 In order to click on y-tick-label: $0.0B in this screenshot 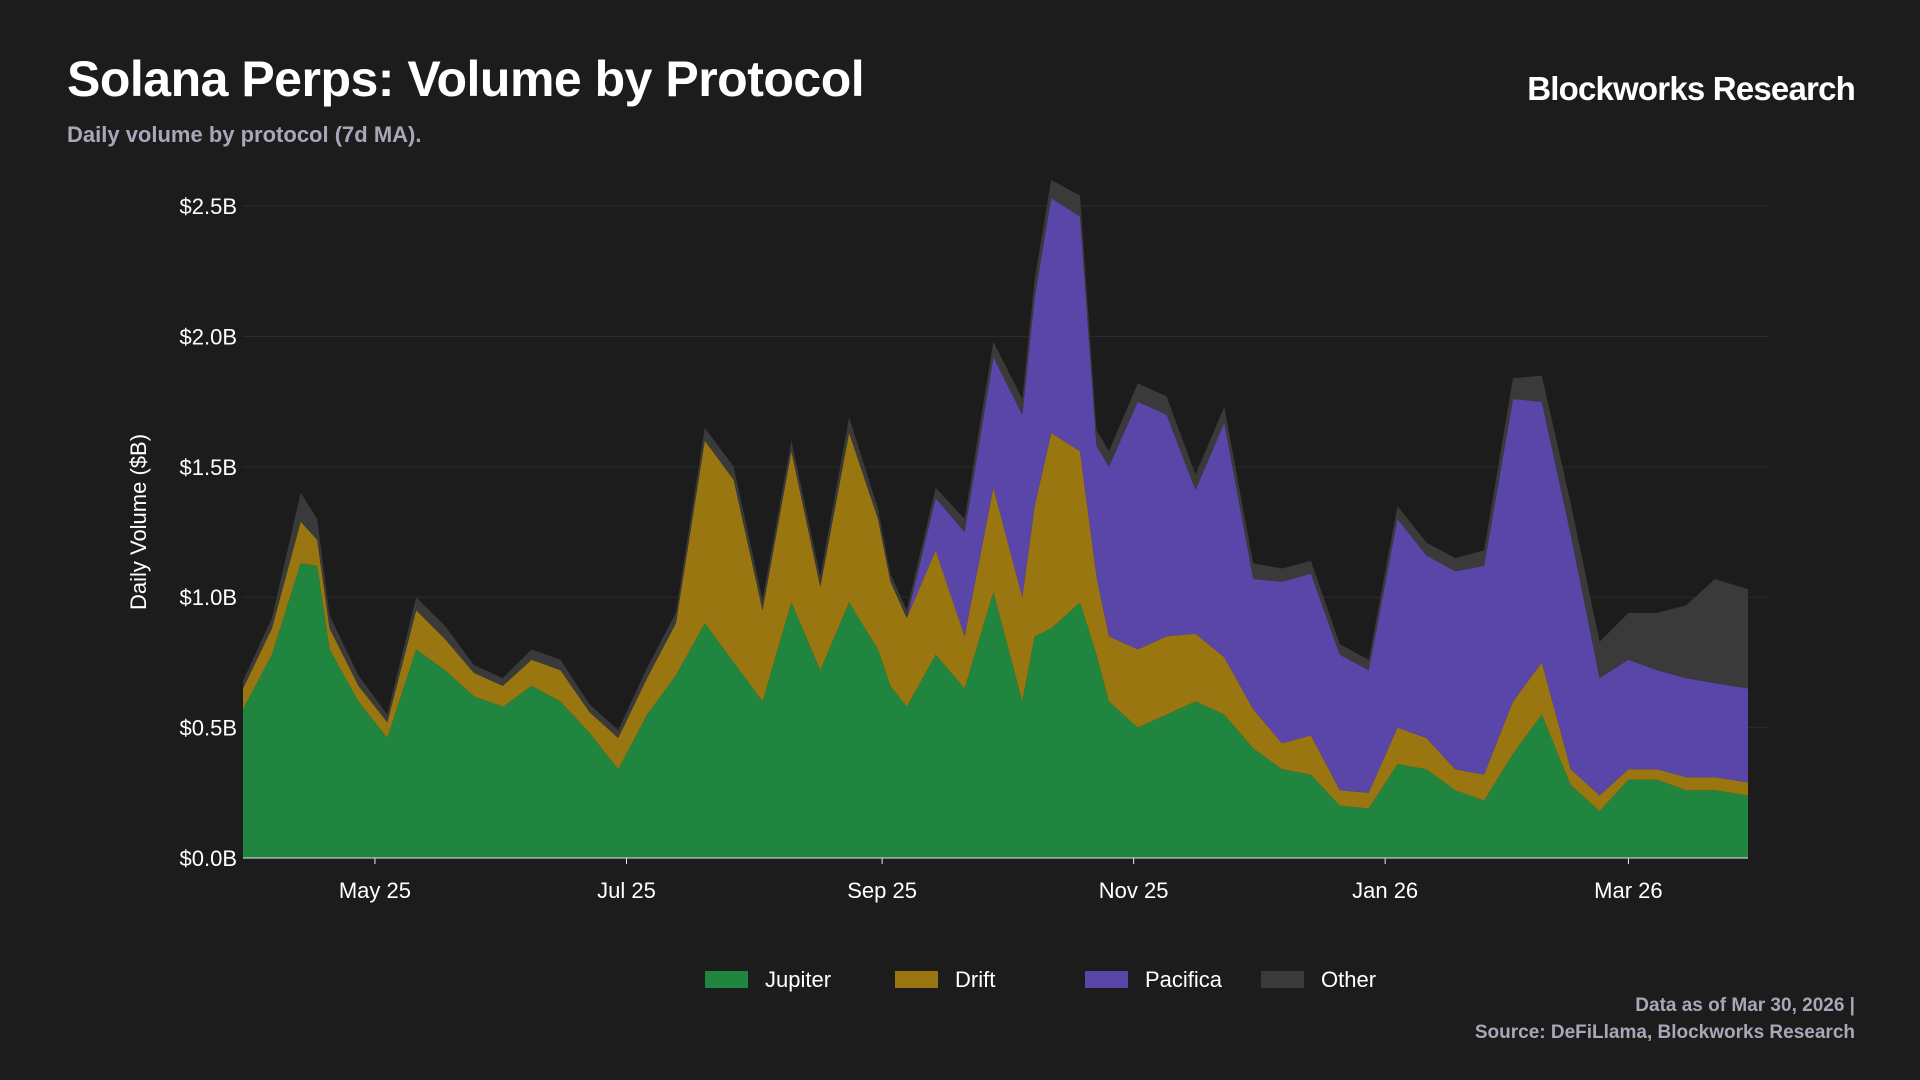, I will do `click(209, 858)`.